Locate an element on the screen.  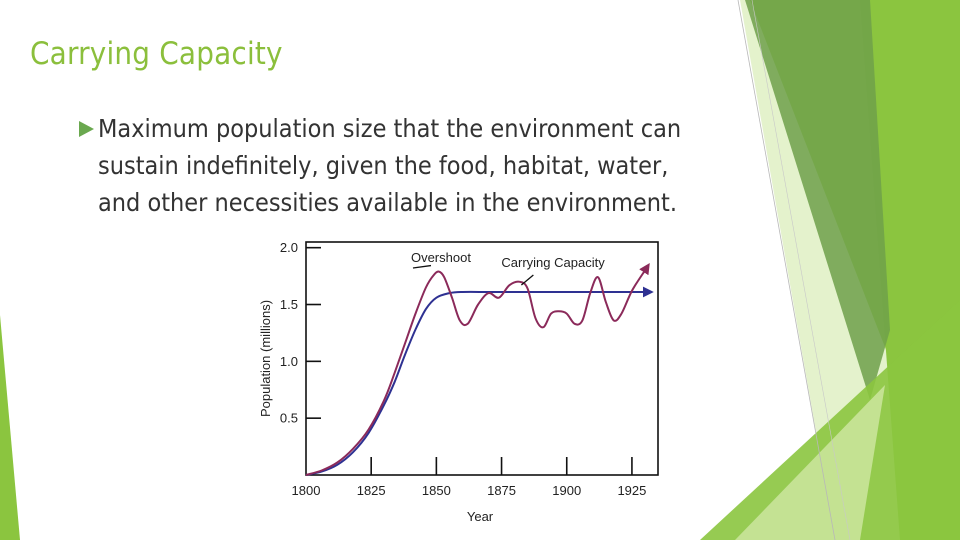
decor-right-dark-band is located at coordinates (817, 200).